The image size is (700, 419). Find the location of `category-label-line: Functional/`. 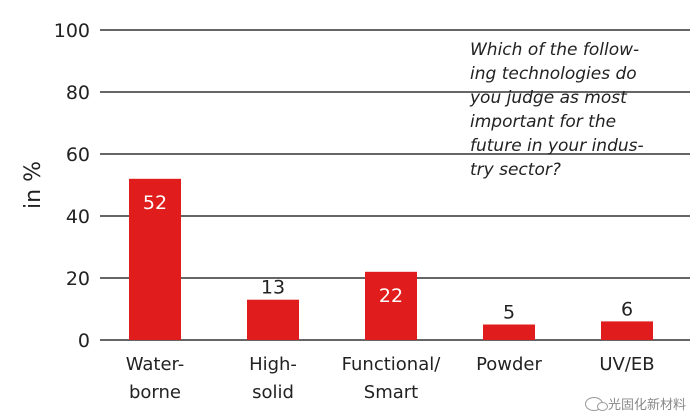

category-label-line: Functional/ is located at coordinates (392, 364).